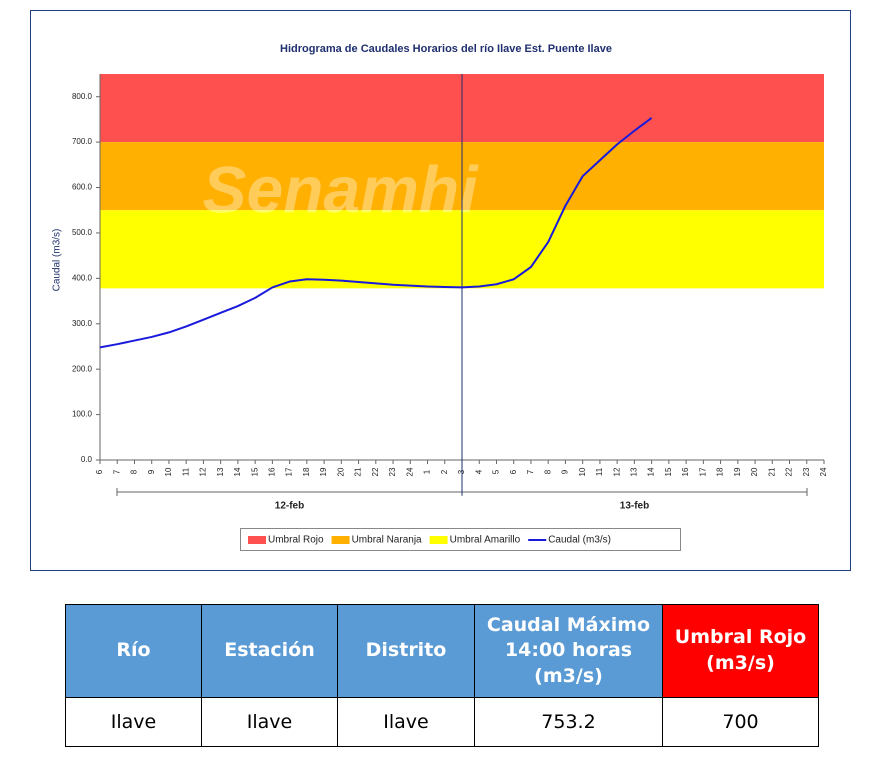 The height and width of the screenshot is (765, 884). I want to click on y-tick-label: 300.0, so click(82, 323).